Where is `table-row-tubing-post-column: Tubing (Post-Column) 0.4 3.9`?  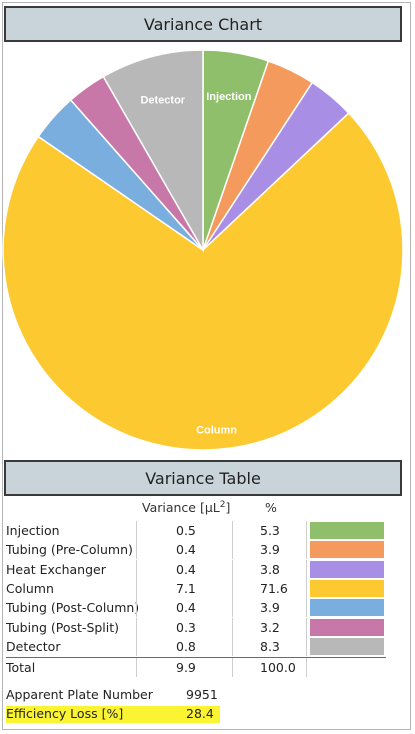
table-row-tubing-post-column: Tubing (Post-Column) 0.4 3.9 is located at coordinates (204, 608).